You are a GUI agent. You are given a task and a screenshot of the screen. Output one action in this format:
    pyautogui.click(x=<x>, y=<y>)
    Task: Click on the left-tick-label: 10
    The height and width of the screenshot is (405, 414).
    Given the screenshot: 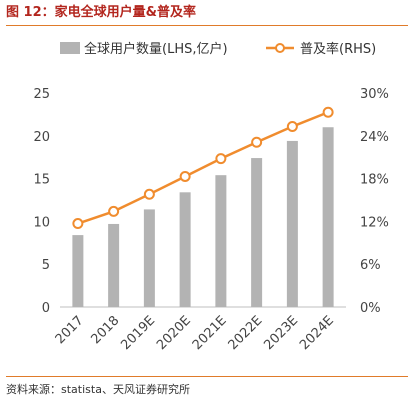 What is the action you would take?
    pyautogui.click(x=41, y=222)
    